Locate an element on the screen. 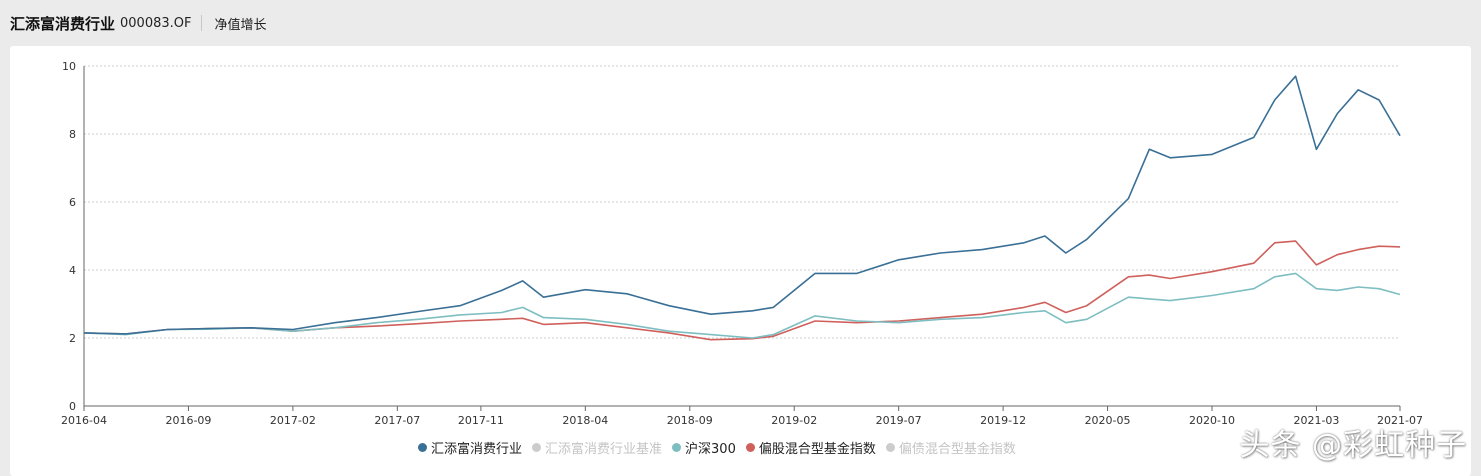 The width and height of the screenshot is (1481, 476). x-tick-label: 2019-12 is located at coordinates (1003, 420).